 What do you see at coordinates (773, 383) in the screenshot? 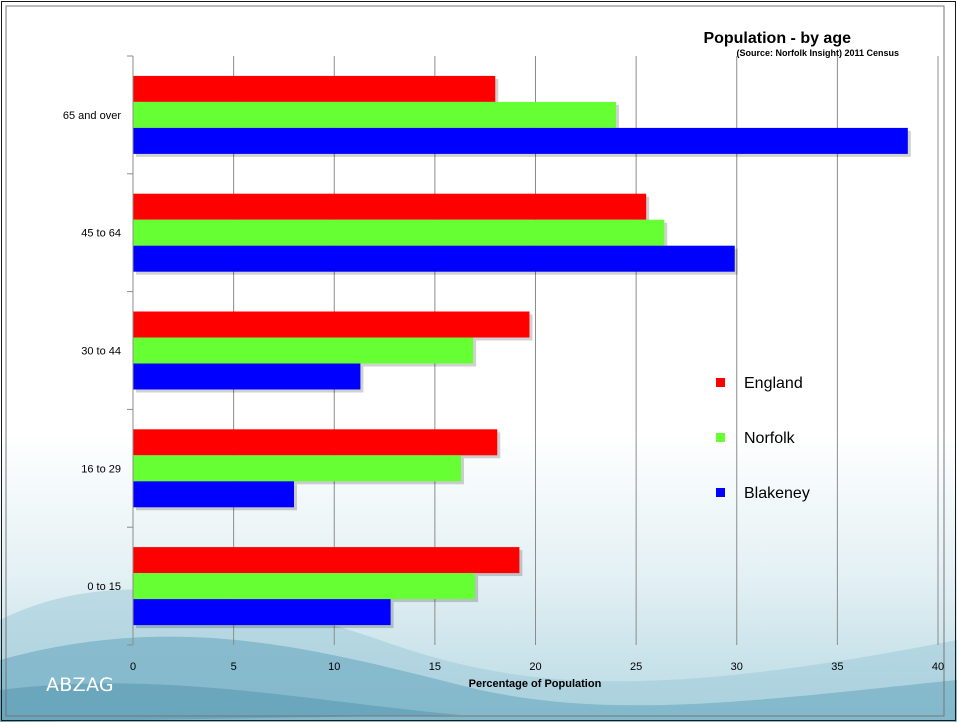
I see `legend-label-england: England` at bounding box center [773, 383].